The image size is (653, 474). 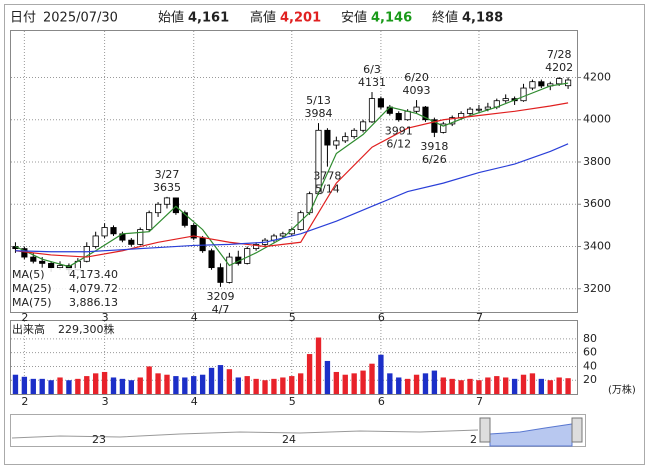 What do you see at coordinates (399, 131) in the screenshot?
I see `annotation-value: 3991` at bounding box center [399, 131].